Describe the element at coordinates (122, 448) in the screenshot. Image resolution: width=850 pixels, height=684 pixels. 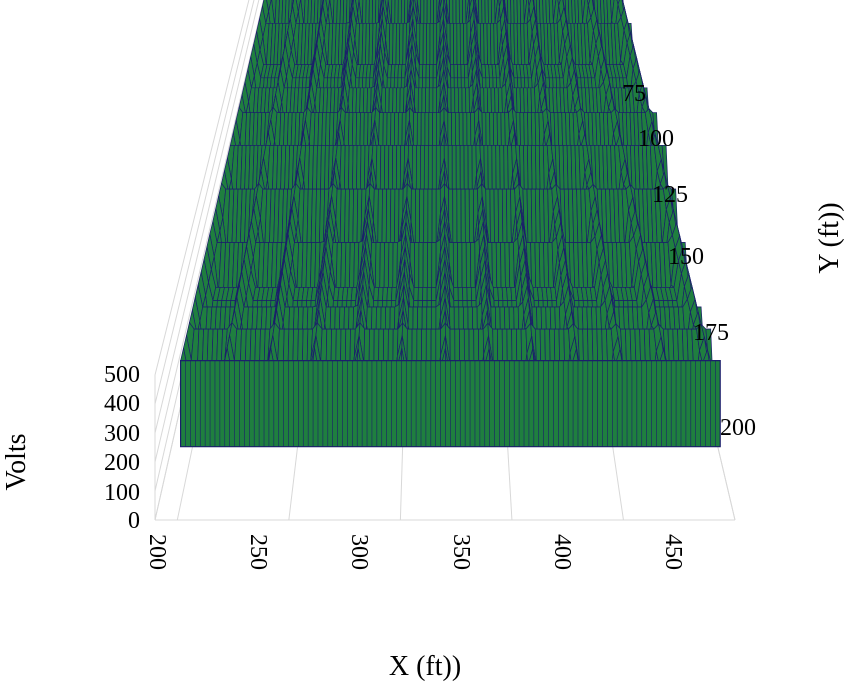
I see `z-axis-ticks: 0 100 200 300 400 500` at that location.